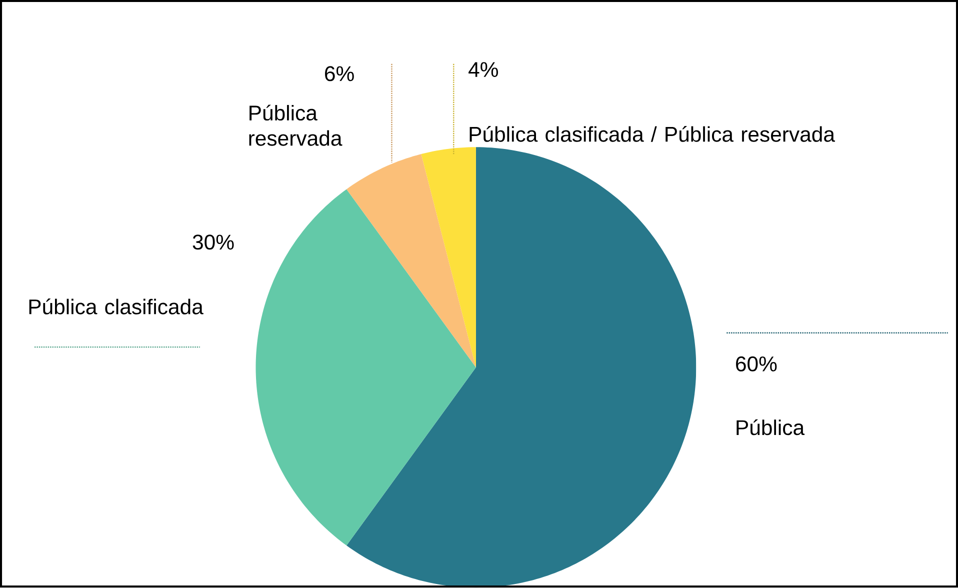 The image size is (958, 588). I want to click on data-label: 60%, so click(756, 364).